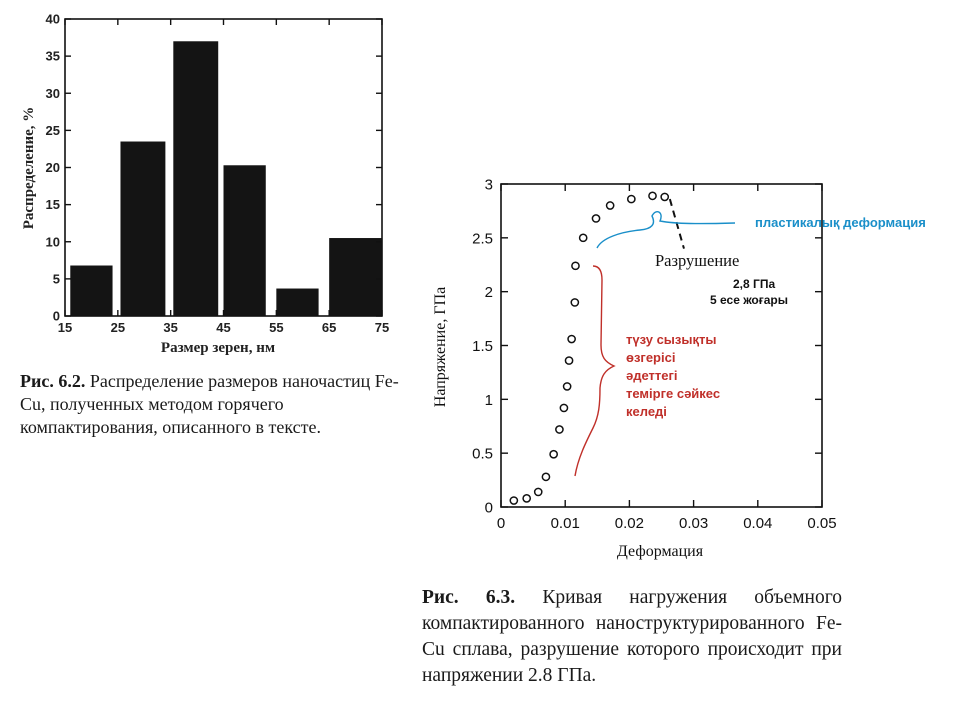 The width and height of the screenshot is (960, 720). I want to click on histogram-x-tick-label: 15, so click(65, 327).